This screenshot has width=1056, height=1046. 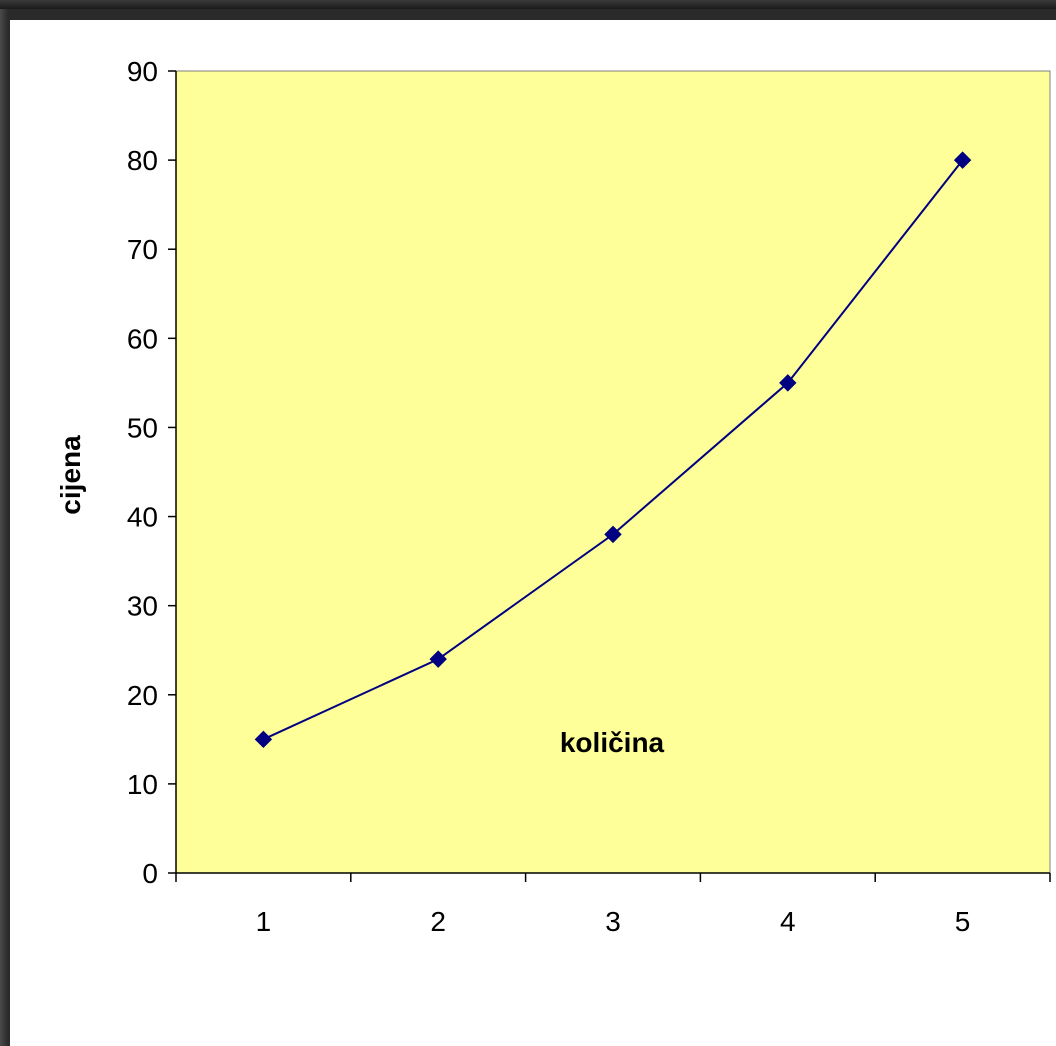 What do you see at coordinates (963, 921) in the screenshot?
I see `x-tick-label: 5` at bounding box center [963, 921].